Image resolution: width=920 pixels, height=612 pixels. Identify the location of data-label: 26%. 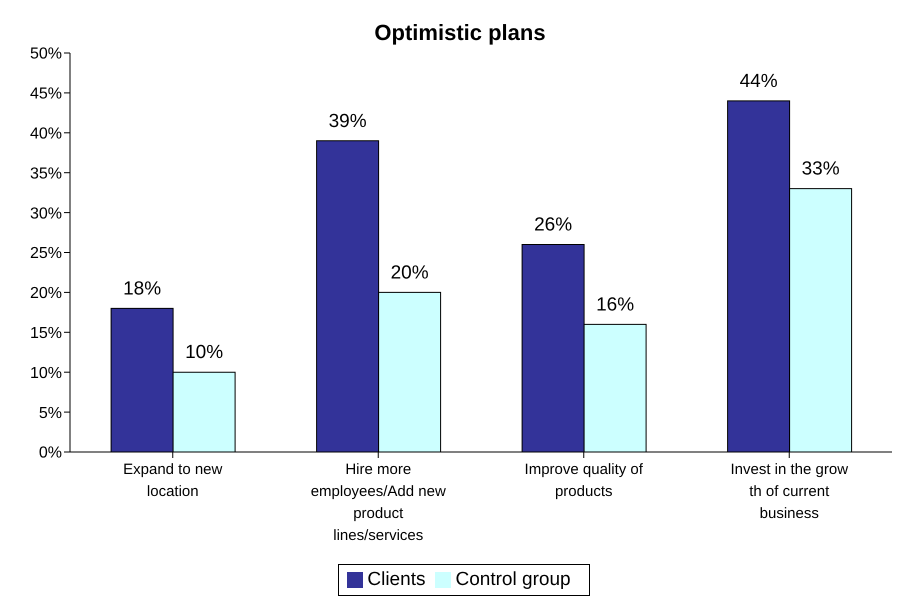
(553, 225).